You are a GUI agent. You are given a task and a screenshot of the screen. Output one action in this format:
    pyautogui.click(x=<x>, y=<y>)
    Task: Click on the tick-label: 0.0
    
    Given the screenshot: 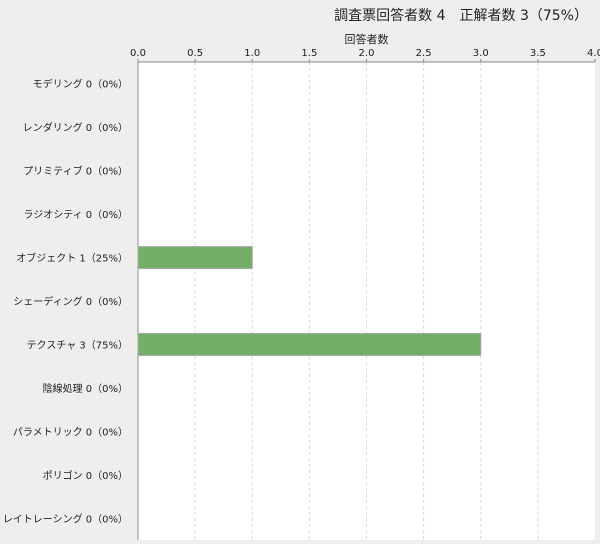 What is the action you would take?
    pyautogui.click(x=138, y=53)
    